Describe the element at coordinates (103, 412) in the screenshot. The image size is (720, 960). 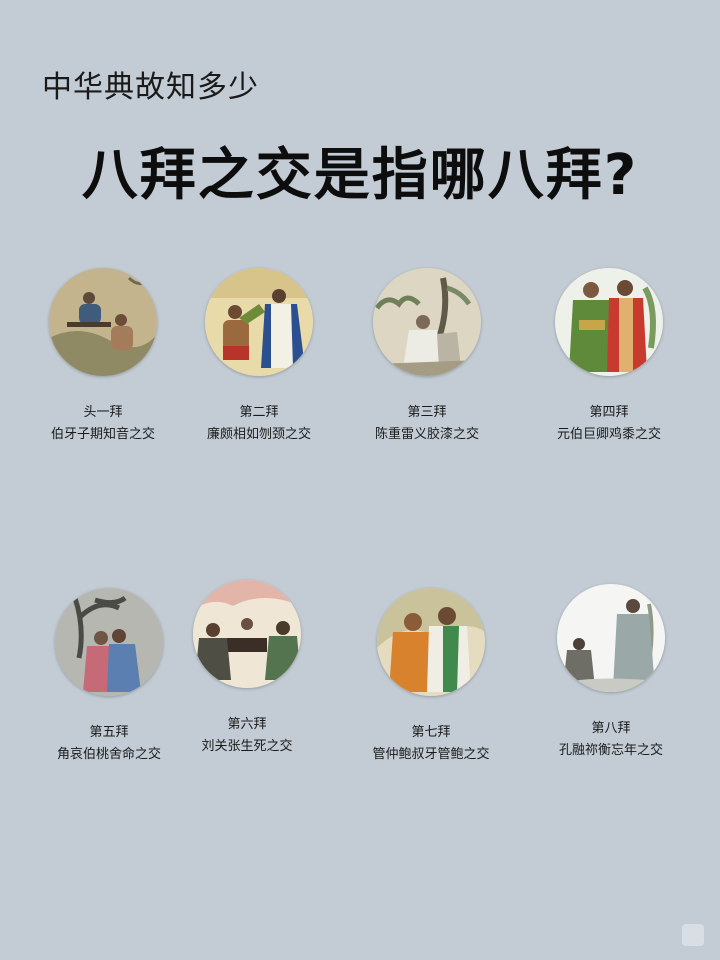
I see `story-rank: 头一拜` at that location.